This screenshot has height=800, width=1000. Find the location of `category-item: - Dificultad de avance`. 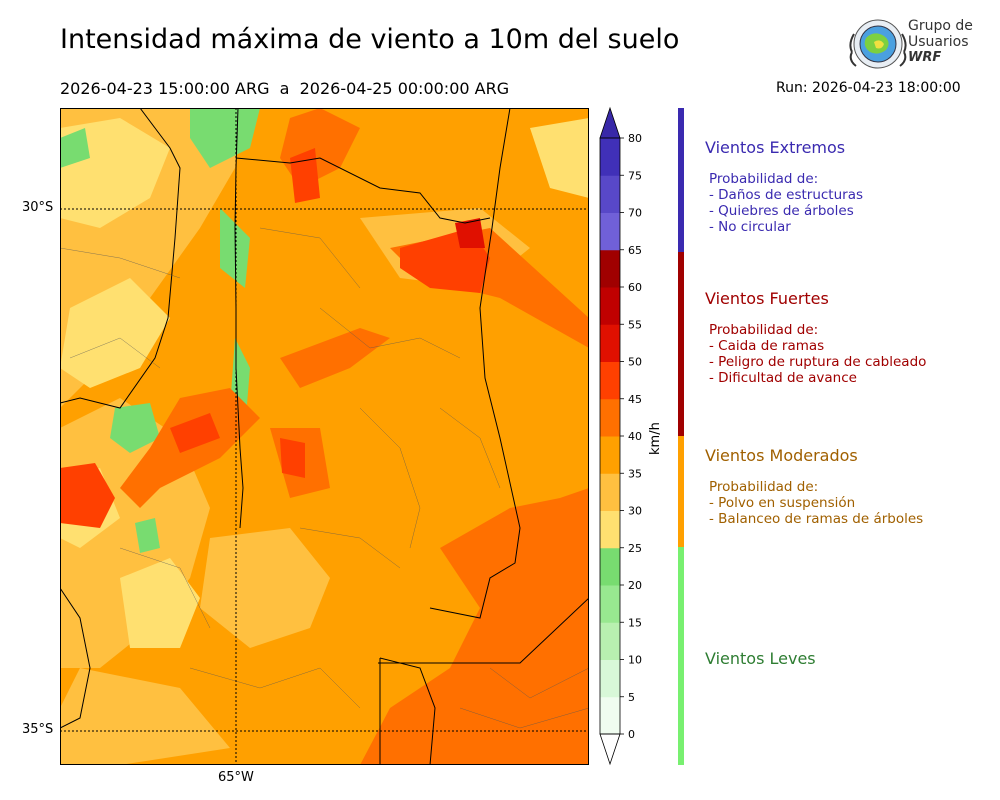

category-item: - Dificultad de avance is located at coordinates (783, 378).